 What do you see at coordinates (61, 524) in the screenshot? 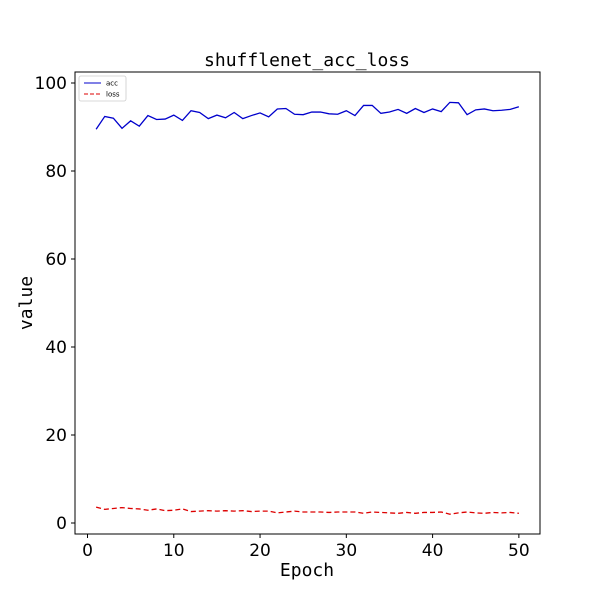
I see `y-tick-label: 0` at bounding box center [61, 524].